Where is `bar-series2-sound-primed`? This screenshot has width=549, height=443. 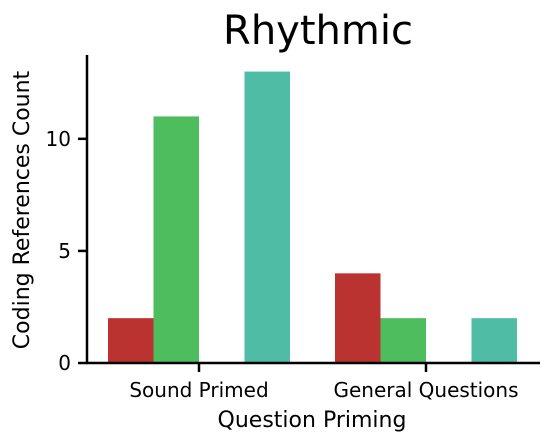
bar-series2-sound-primed is located at coordinates (176, 240).